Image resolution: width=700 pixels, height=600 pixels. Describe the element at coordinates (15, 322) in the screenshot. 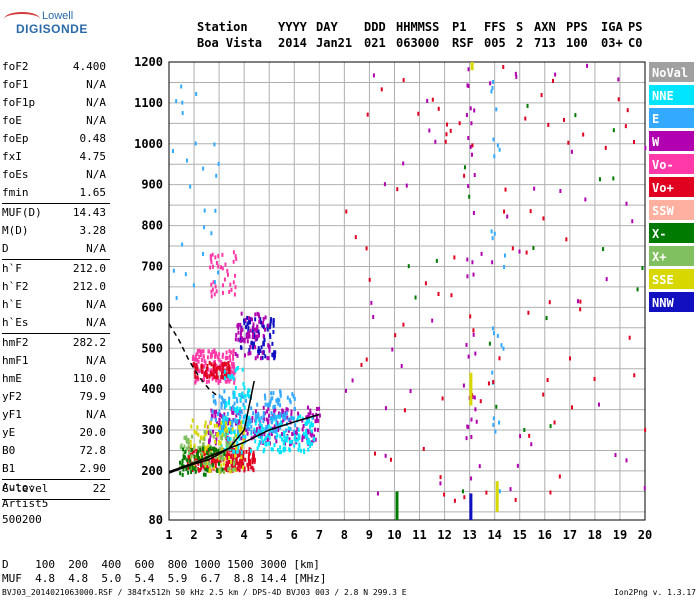

I see `param-name: h`Es` at that location.